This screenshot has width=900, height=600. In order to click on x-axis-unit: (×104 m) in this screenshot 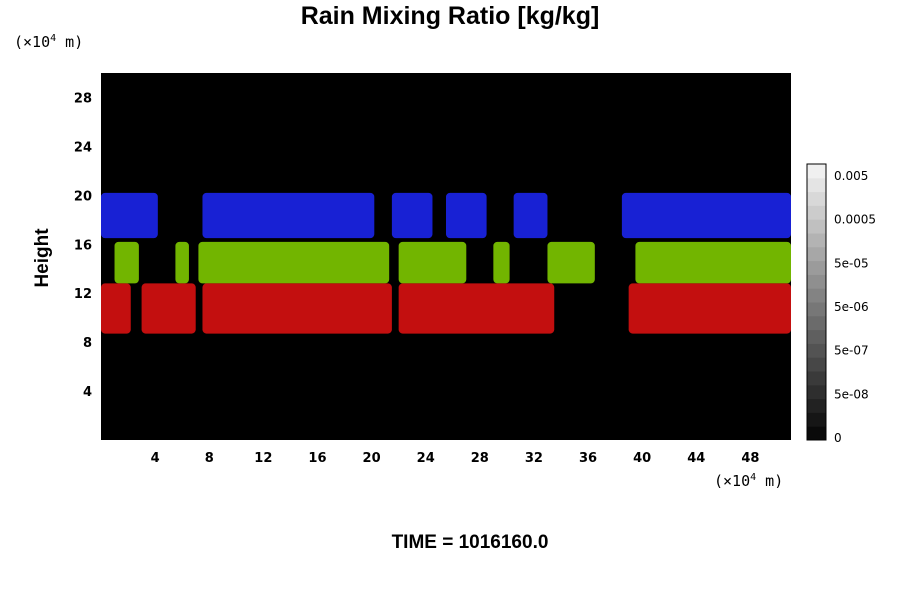, I will do `click(749, 481)`.